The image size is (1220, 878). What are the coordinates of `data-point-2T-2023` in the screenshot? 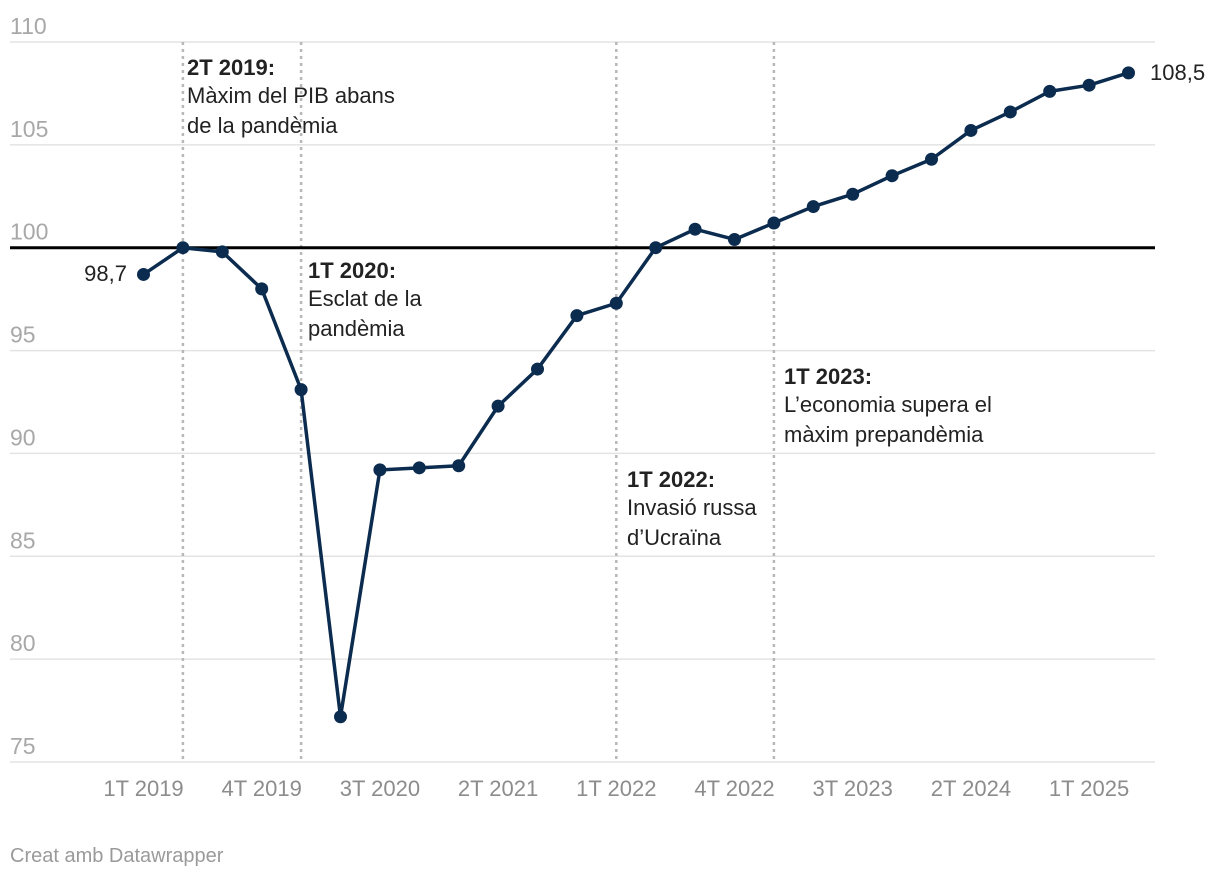 It's located at (813, 207).